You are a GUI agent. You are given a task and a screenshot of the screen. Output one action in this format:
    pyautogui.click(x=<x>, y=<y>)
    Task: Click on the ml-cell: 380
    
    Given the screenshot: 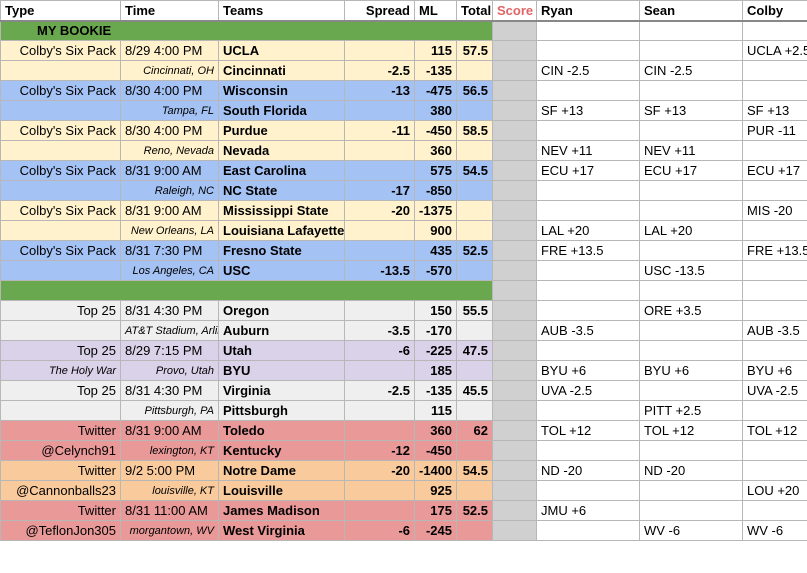 What is the action you would take?
    pyautogui.click(x=435, y=110)
    